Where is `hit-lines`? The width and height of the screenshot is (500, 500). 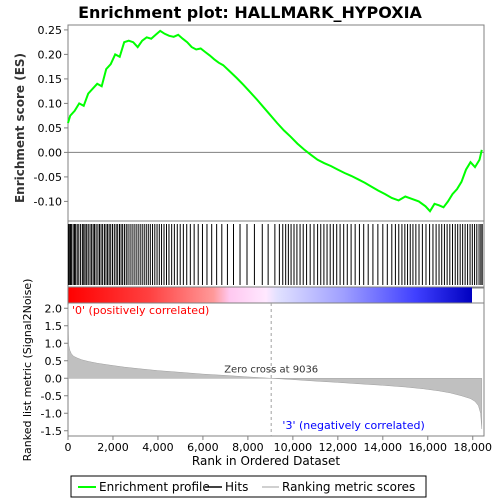
hit-lines is located at coordinates (275, 254).